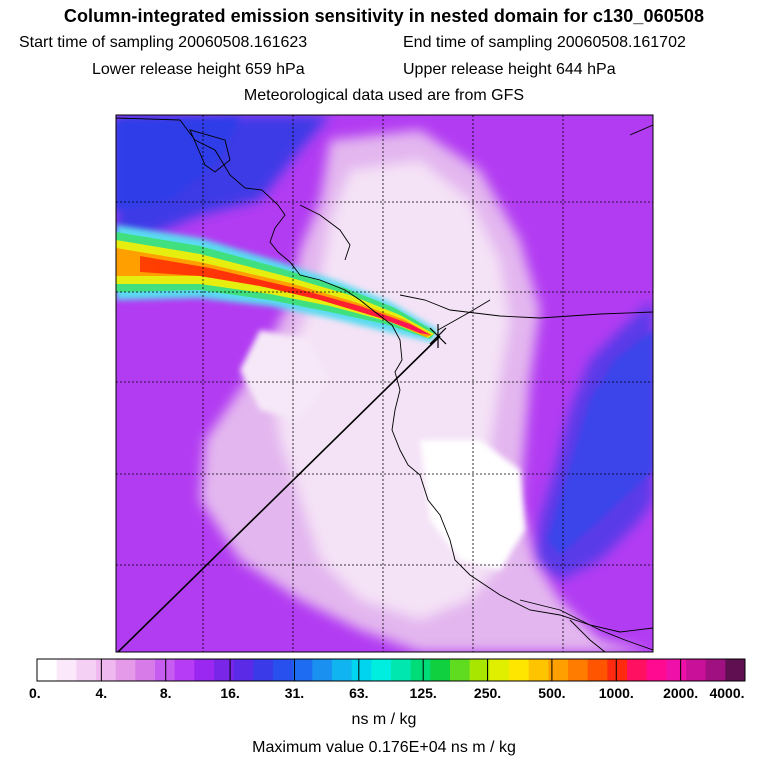 Image resolution: width=768 pixels, height=768 pixels. I want to click on colorbar, so click(391, 670).